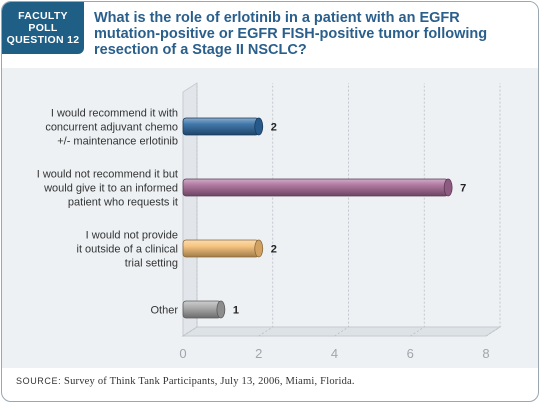 Image resolution: width=540 pixels, height=403 pixels. I want to click on x-tick-label: 4, so click(334, 353).